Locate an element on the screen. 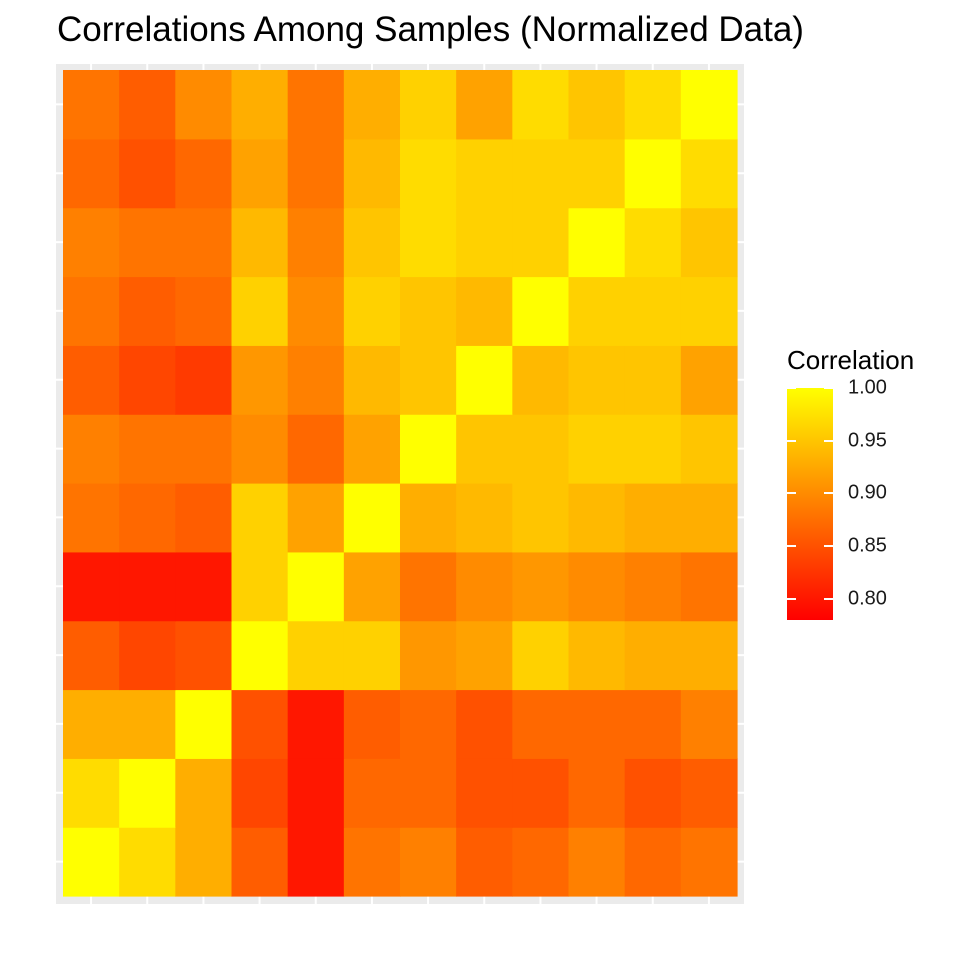  legend-tick-label: 0.85 is located at coordinates (867, 545).